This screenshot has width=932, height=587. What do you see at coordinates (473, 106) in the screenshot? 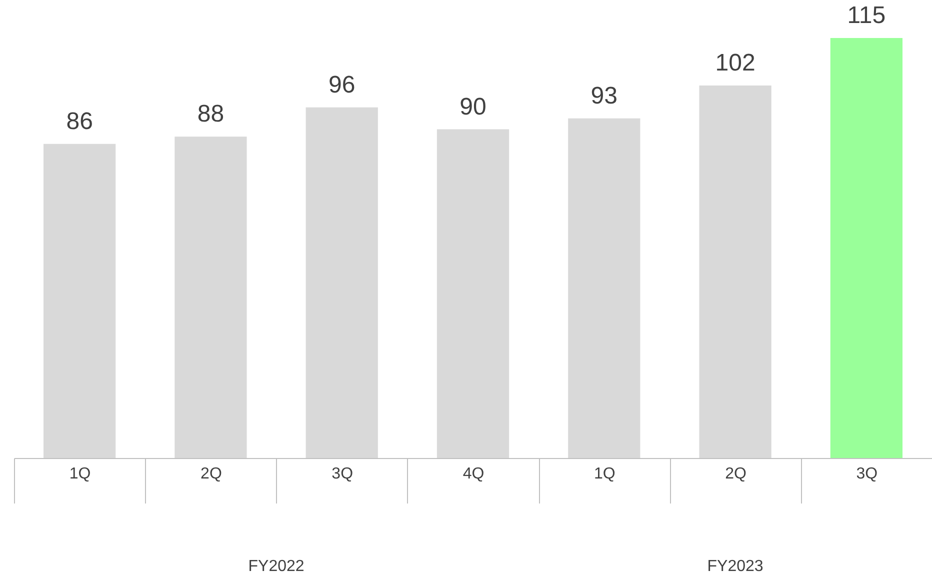
I see `data-label: 90` at bounding box center [473, 106].